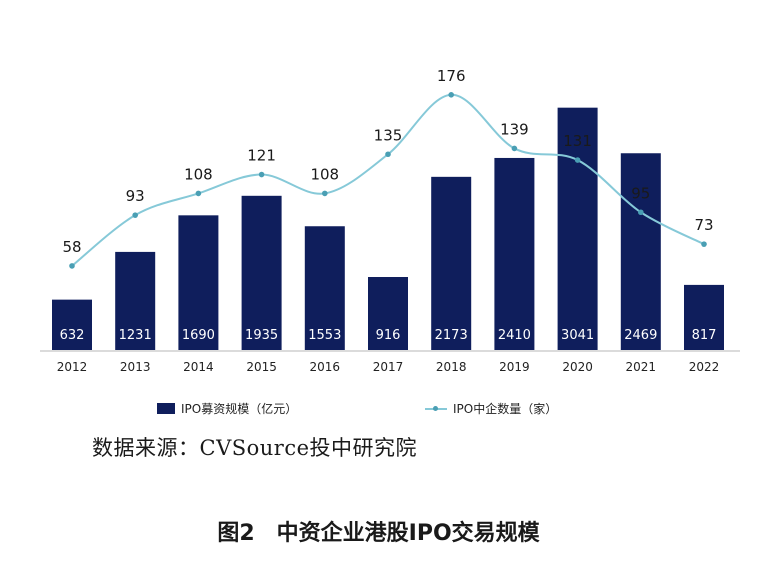  I want to click on line-value-label-2022: 73, so click(703, 225).